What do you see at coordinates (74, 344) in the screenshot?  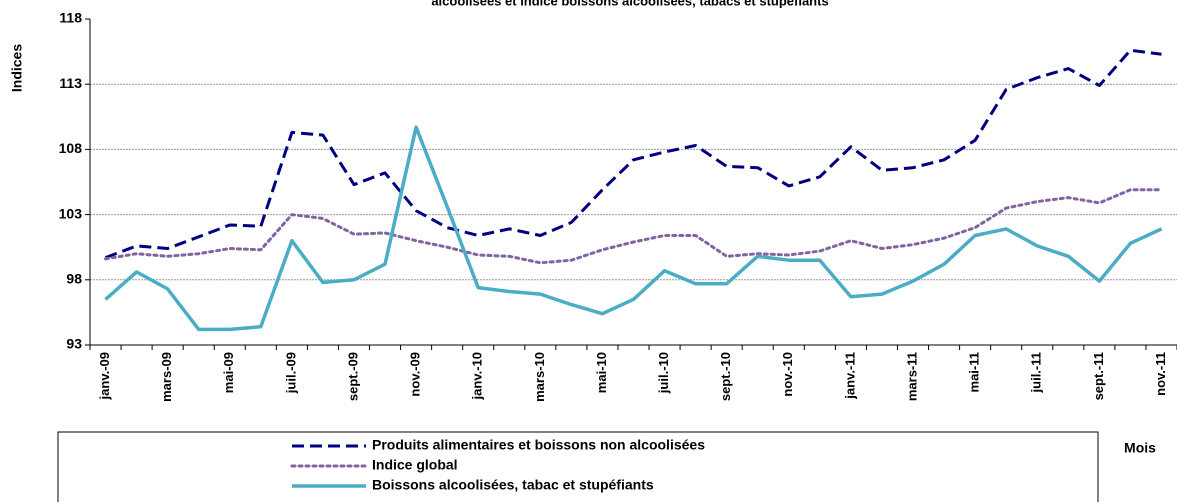 I see `y-tick-label: 93` at bounding box center [74, 344].